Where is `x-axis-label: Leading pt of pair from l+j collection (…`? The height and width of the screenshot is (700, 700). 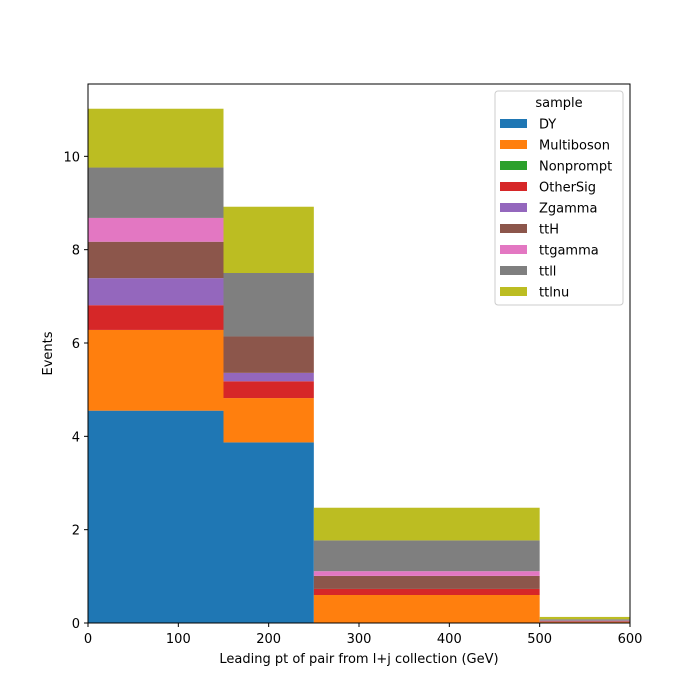 x-axis-label: Leading pt of pair from l+j collection (… is located at coordinates (358, 659).